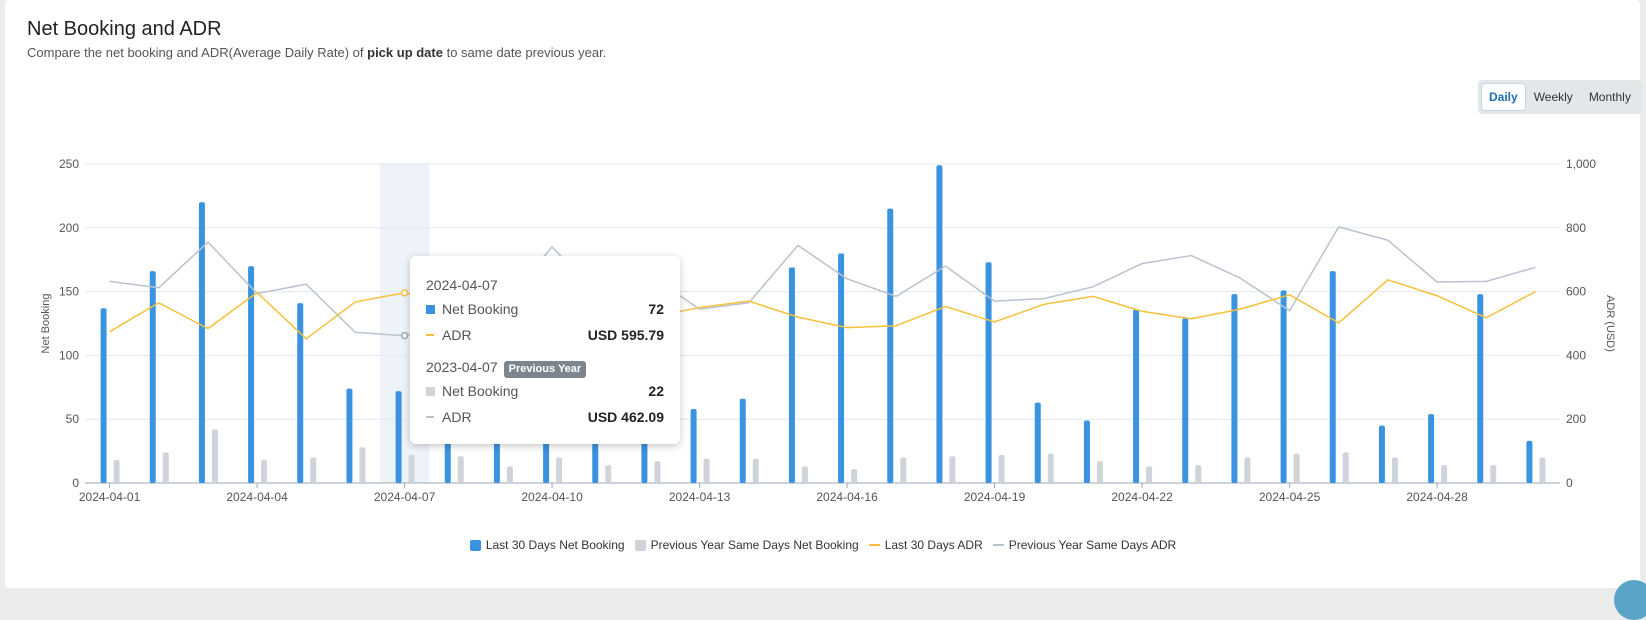  Describe the element at coordinates (405, 52) in the screenshot. I see `subtitle-text-bold: pick up date` at that location.